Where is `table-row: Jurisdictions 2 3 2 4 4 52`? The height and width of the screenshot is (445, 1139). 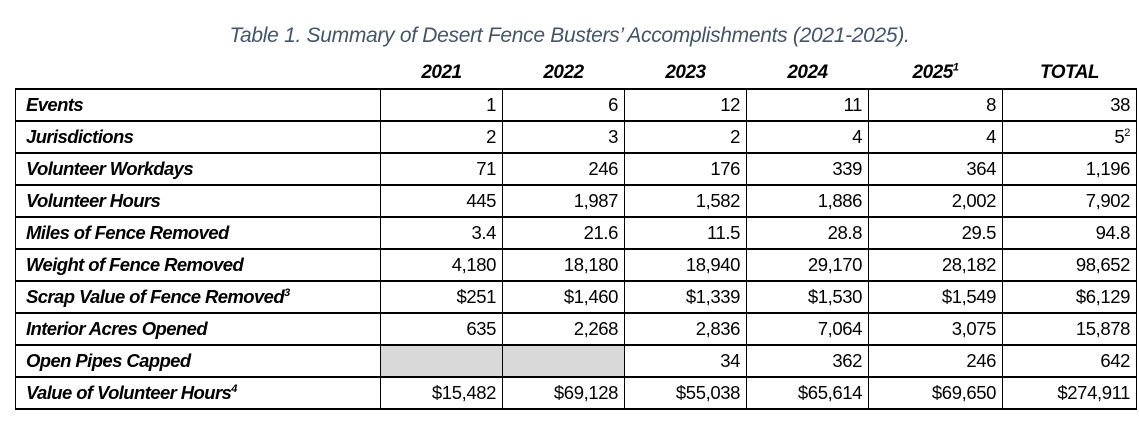 table-row: Jurisdictions 2 3 2 4 4 52 is located at coordinates (576, 137).